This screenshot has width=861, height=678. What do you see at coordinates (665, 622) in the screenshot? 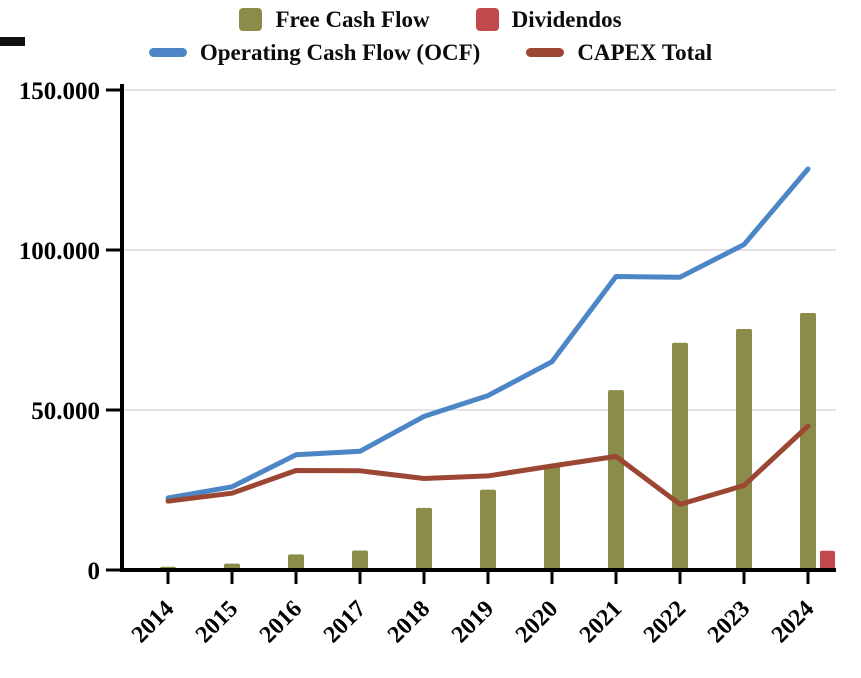
I see `x-axis-label: 2022` at bounding box center [665, 622].